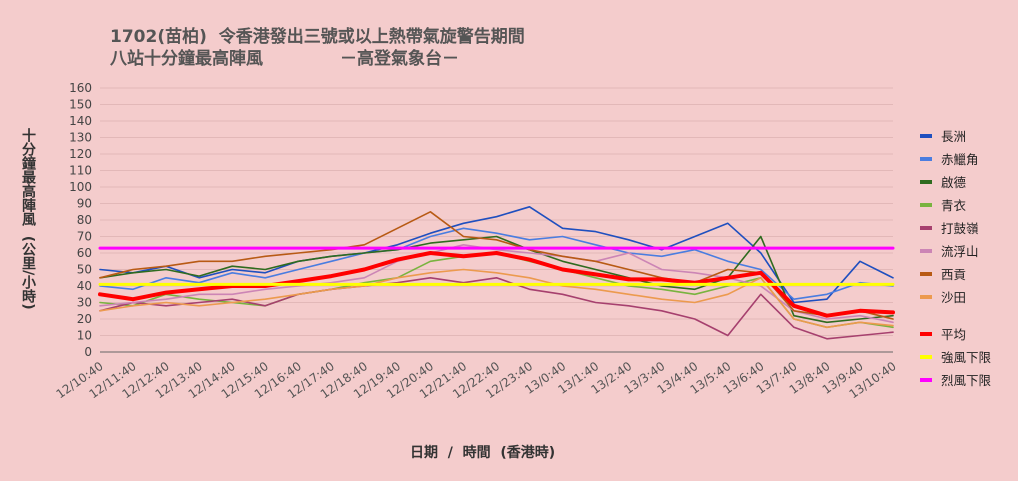  I want to click on legend-item: 平均, so click(955, 333).